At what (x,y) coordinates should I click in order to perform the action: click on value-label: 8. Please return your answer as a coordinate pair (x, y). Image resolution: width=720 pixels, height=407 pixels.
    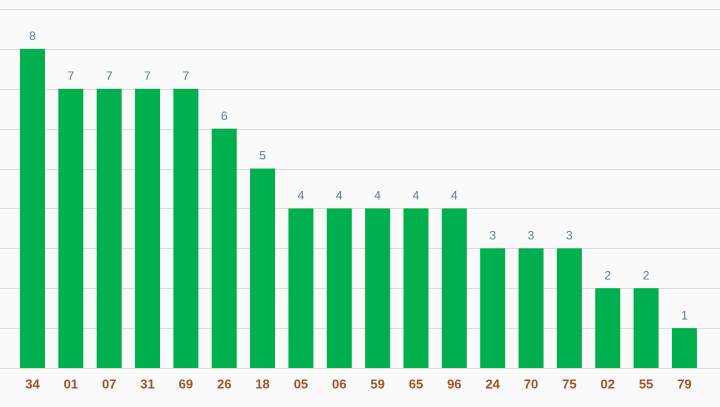
    Looking at the image, I should click on (32, 36).